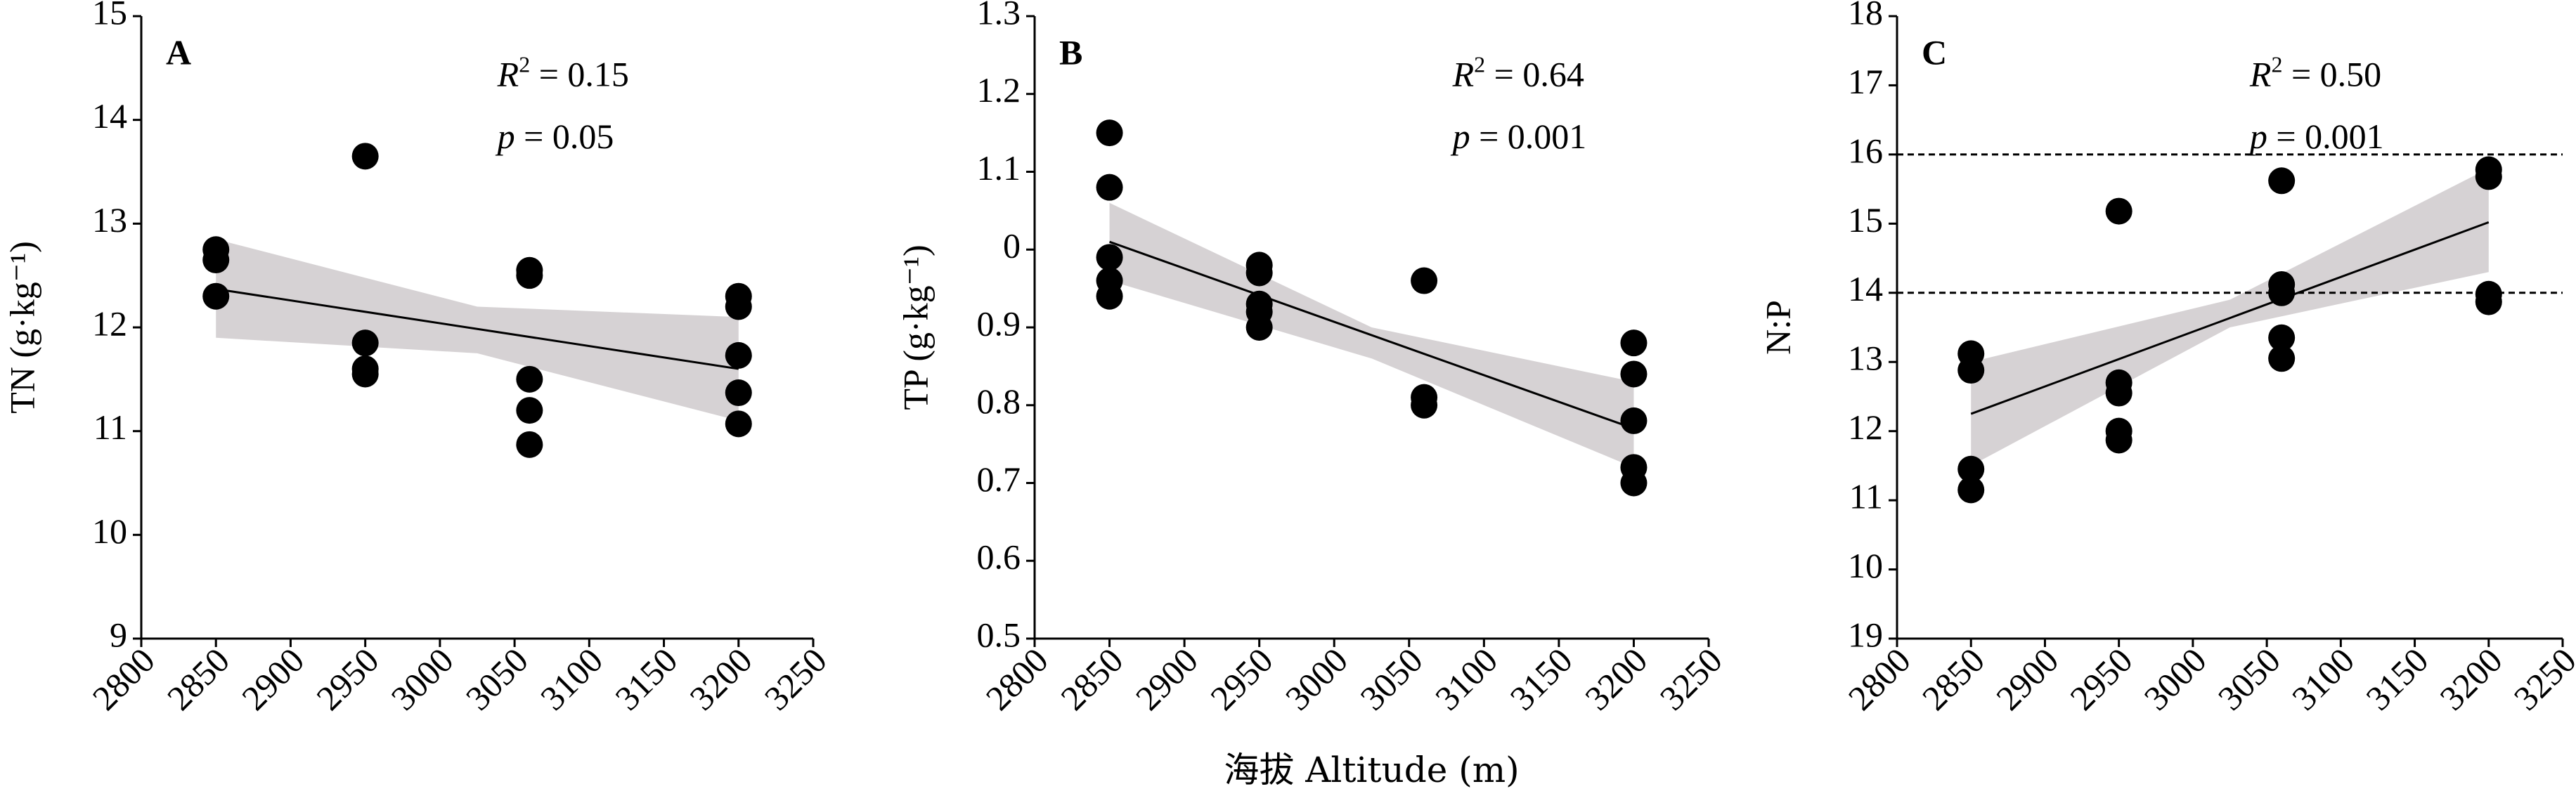 The width and height of the screenshot is (2576, 803). What do you see at coordinates (1534, 74) in the screenshot?
I see `stat-text: = 0.64` at bounding box center [1534, 74].